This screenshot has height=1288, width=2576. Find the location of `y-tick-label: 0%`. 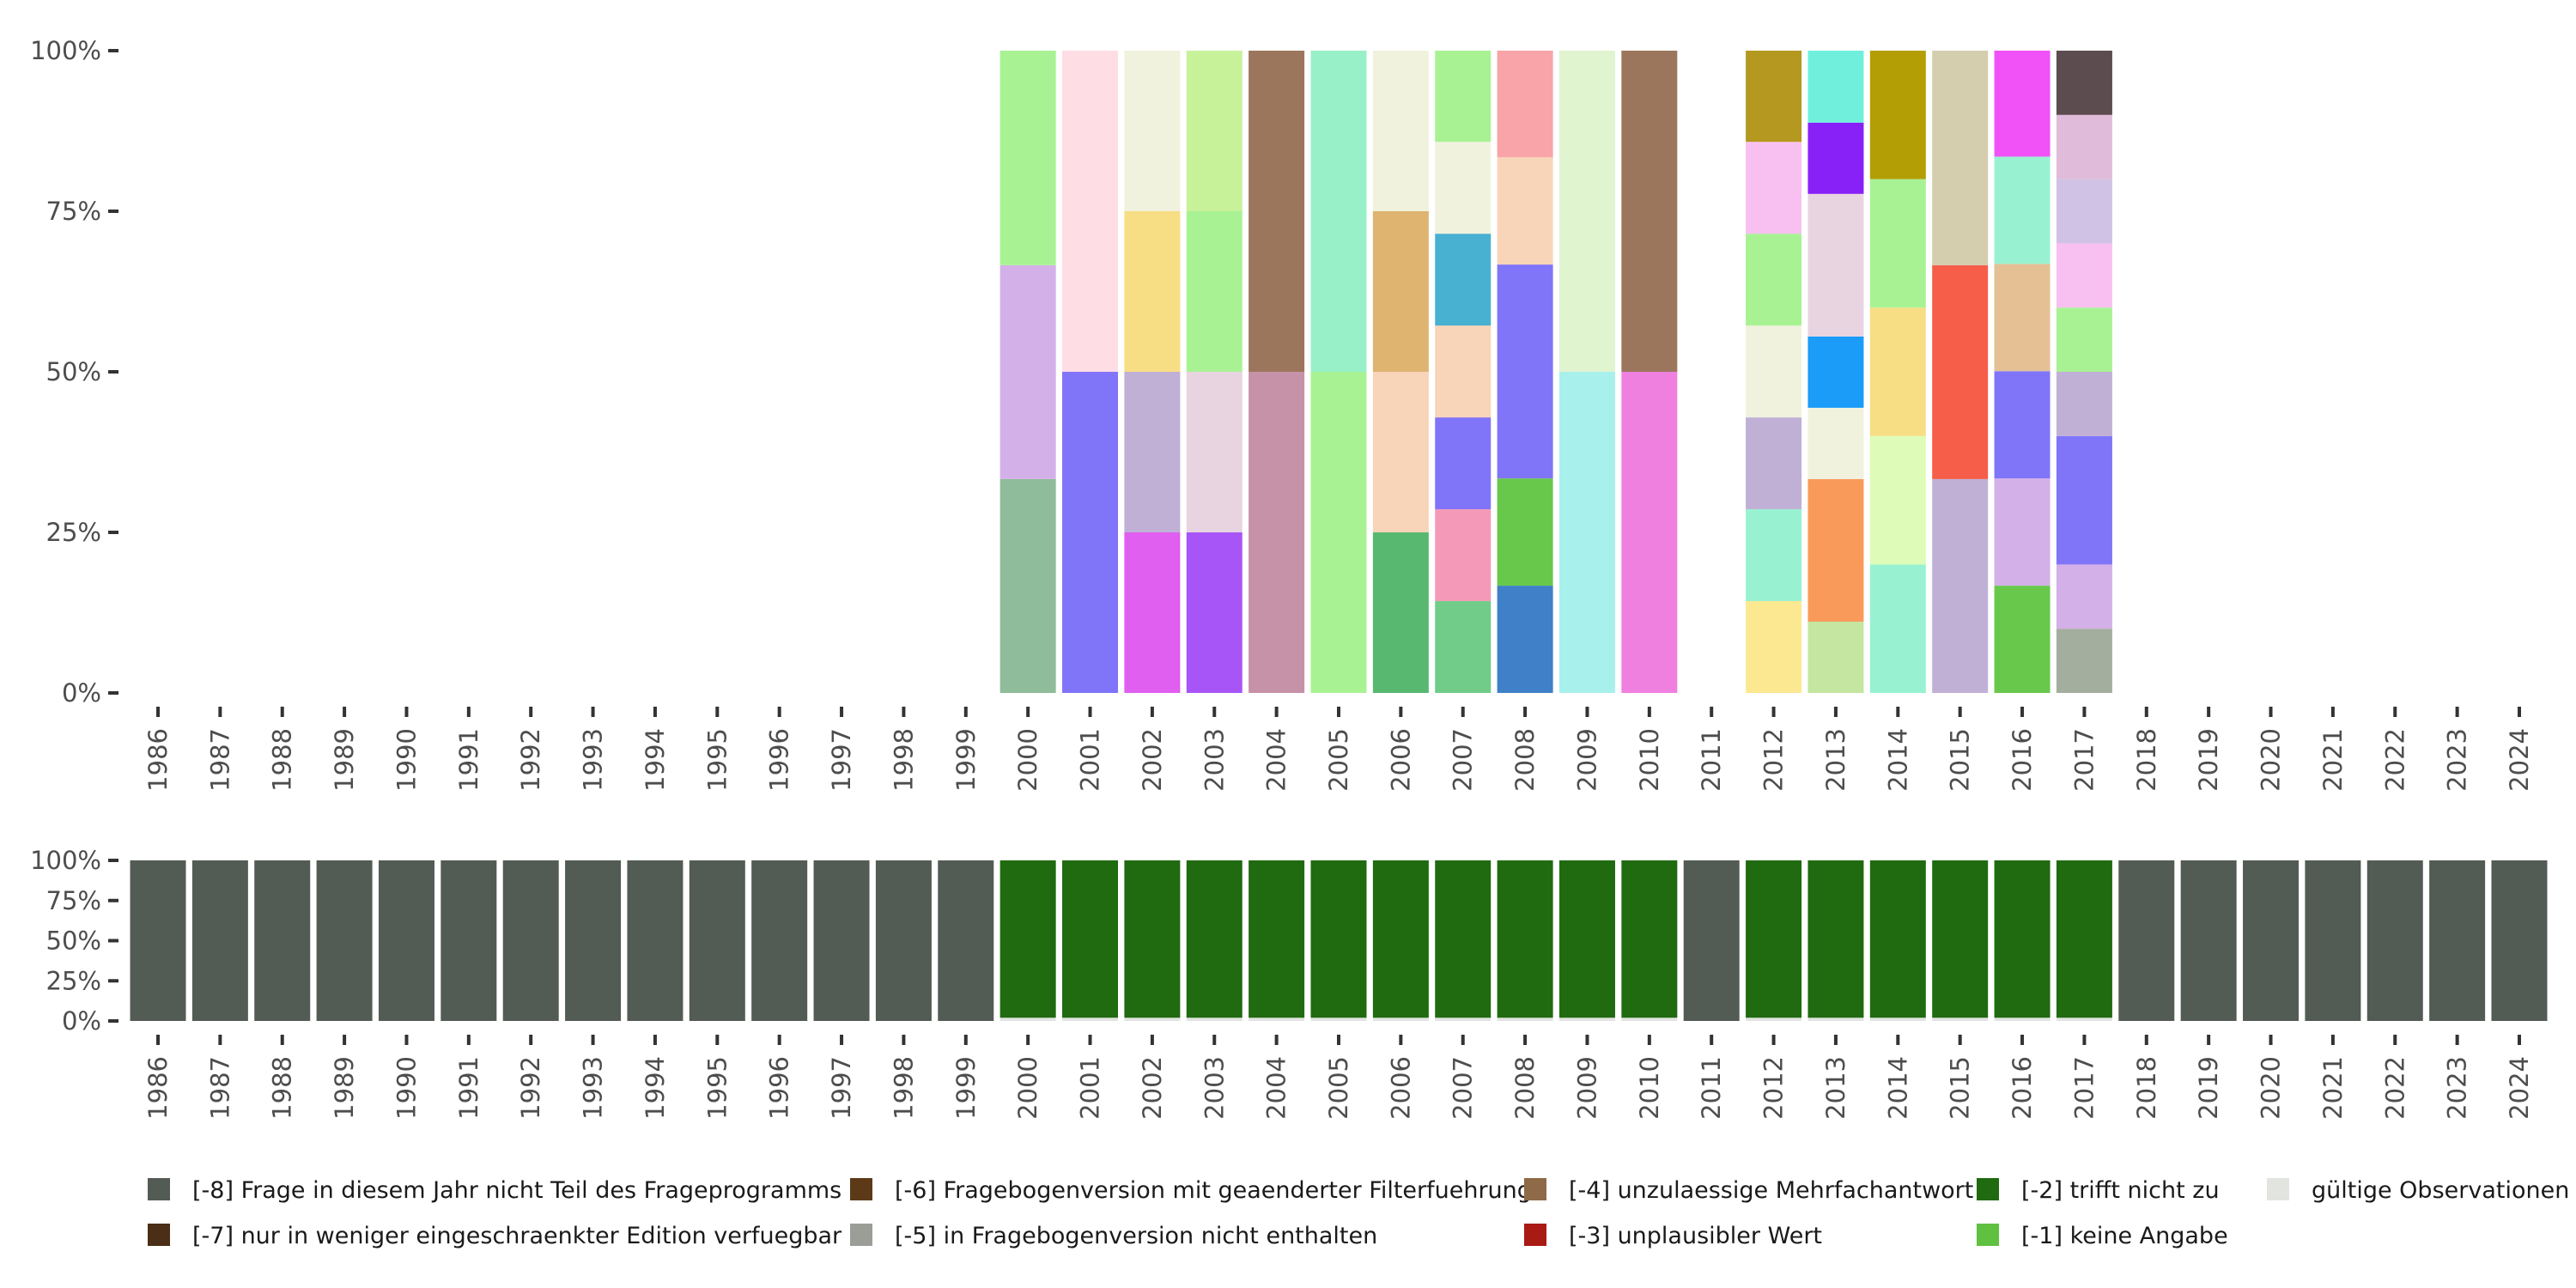

y-tick-label: 0% is located at coordinates (82, 1021).